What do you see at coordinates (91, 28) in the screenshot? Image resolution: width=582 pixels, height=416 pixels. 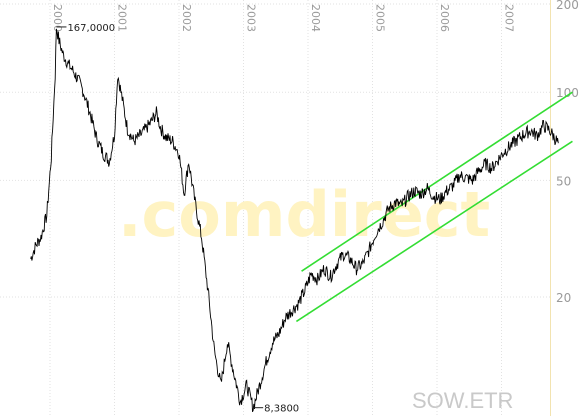 I see `annotation-label: 167,0000` at bounding box center [91, 28].